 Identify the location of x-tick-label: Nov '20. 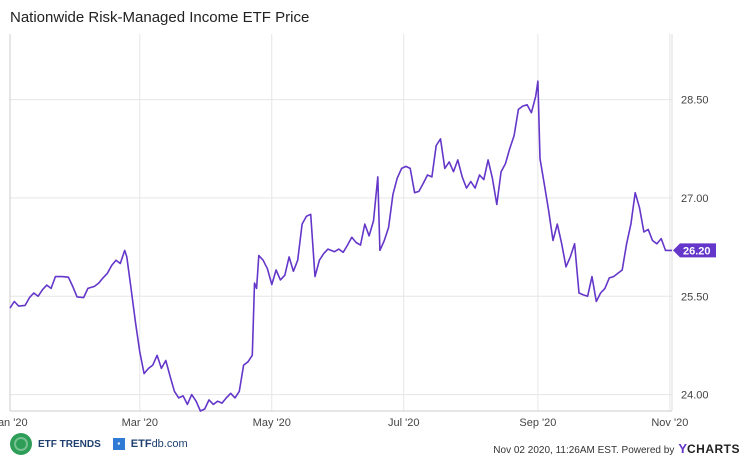
(669, 423).